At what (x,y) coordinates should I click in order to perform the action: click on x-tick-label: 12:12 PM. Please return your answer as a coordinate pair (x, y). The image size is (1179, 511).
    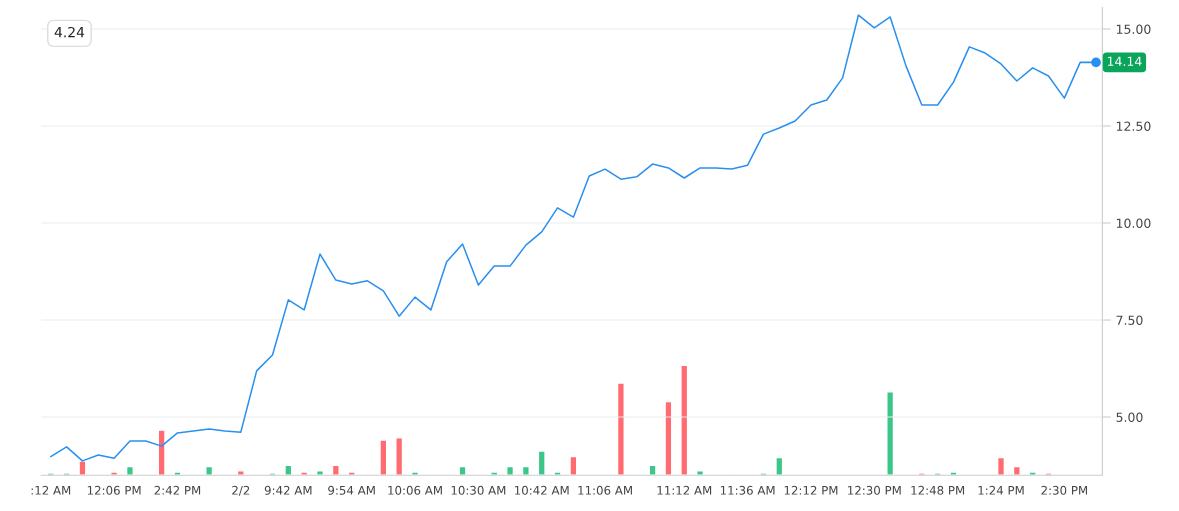
    Looking at the image, I should click on (811, 490).